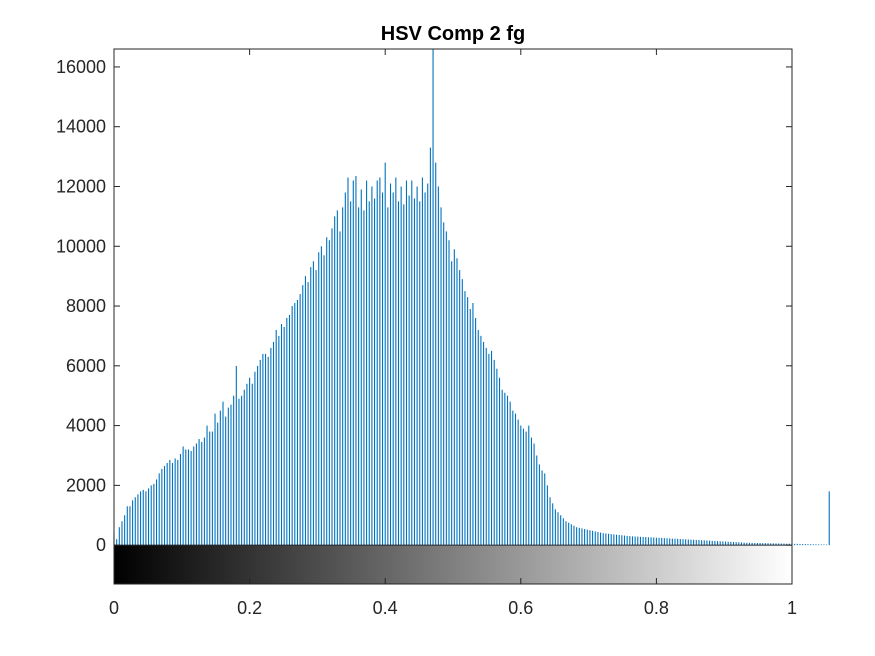  I want to click on y-tick-label: 12000, so click(81, 186).